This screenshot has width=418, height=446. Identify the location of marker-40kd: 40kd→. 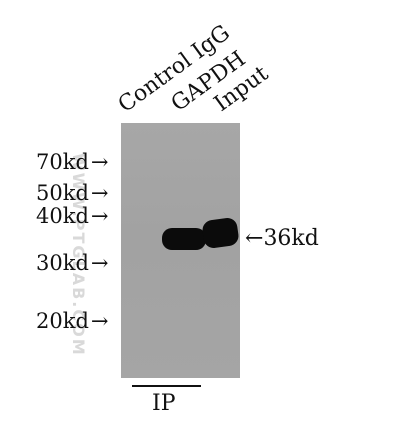
(72, 216).